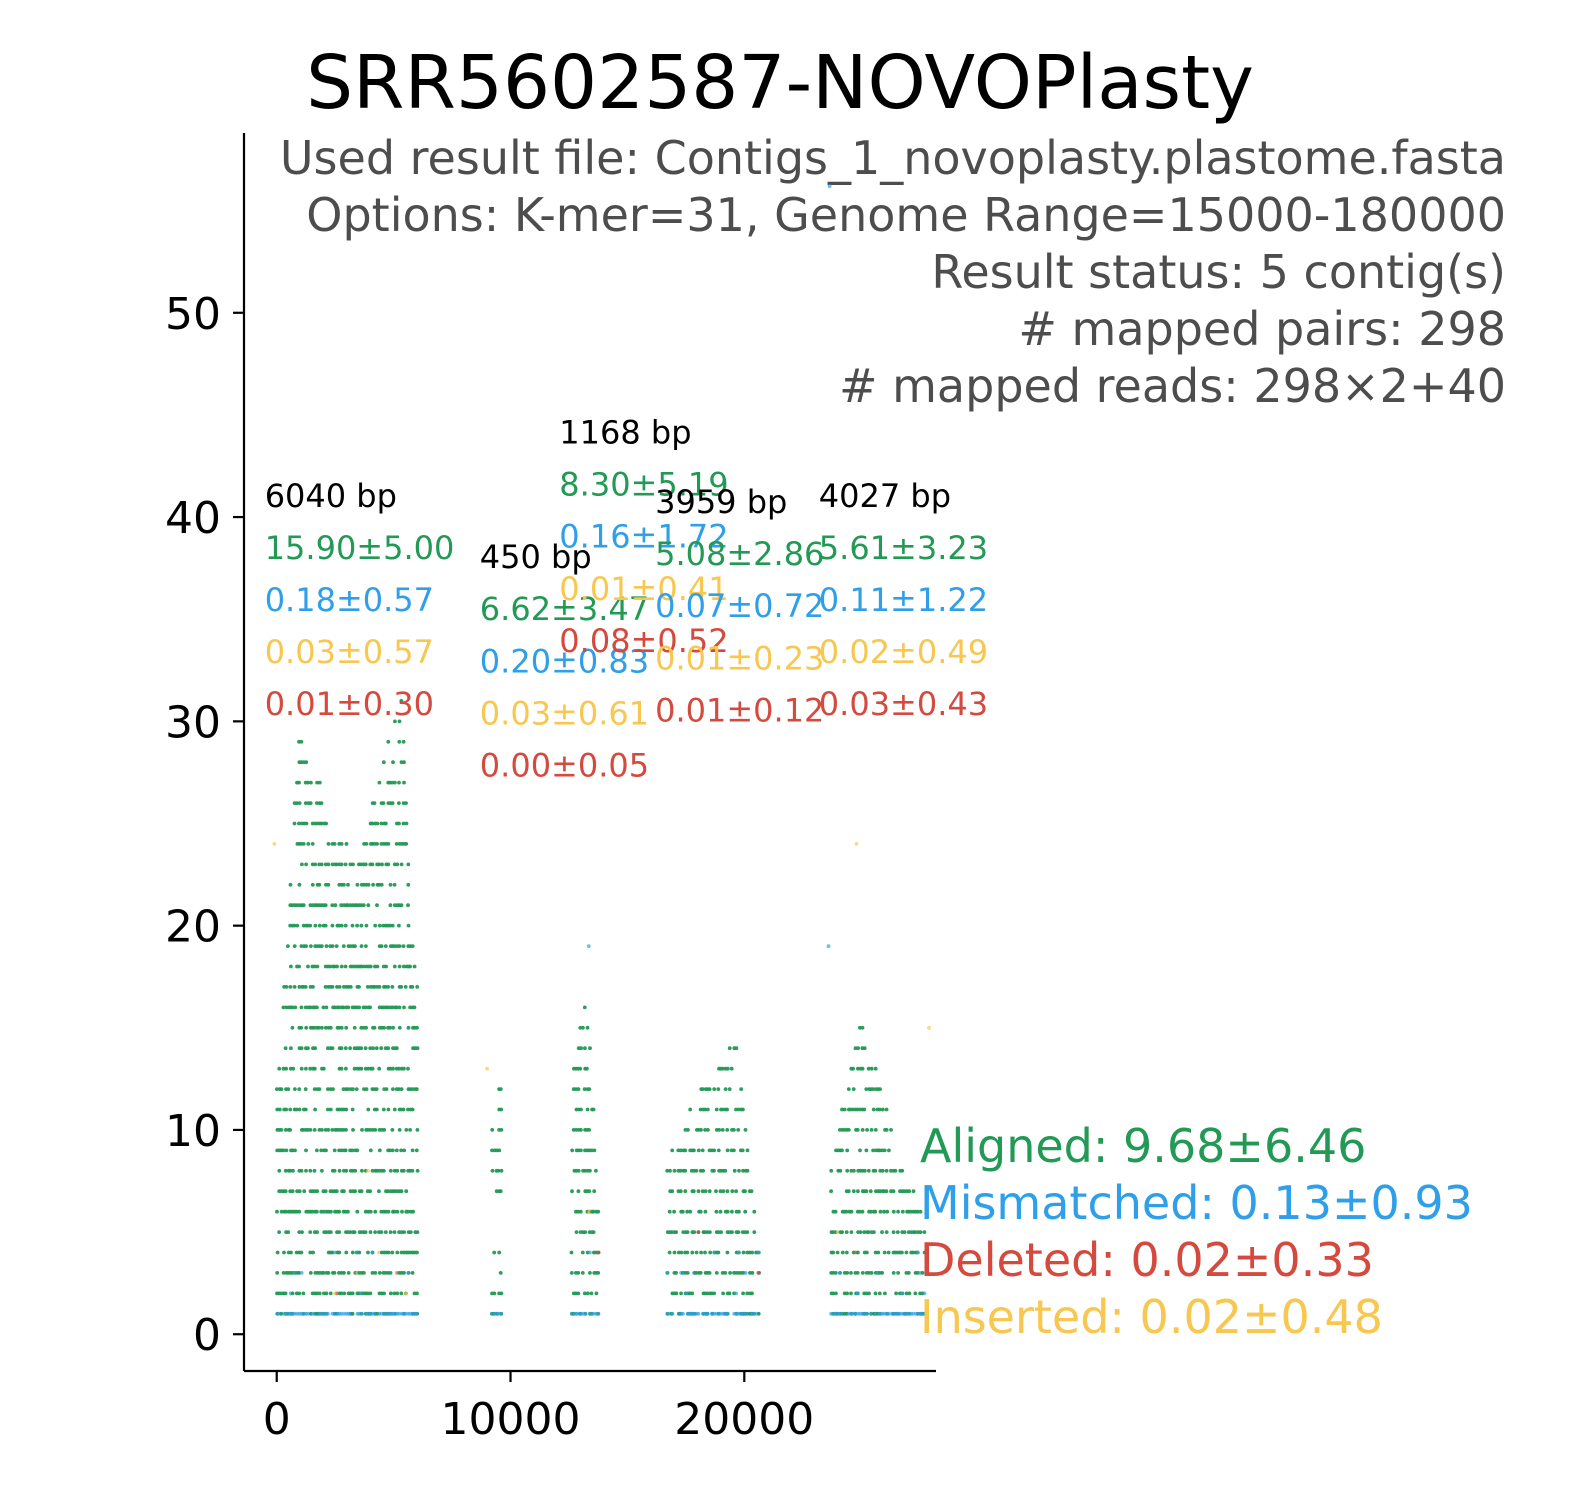 The height and width of the screenshot is (1500, 1591). What do you see at coordinates (643, 589) in the screenshot?
I see `contig-inserted-label: 0.01±0.41` at bounding box center [643, 589].